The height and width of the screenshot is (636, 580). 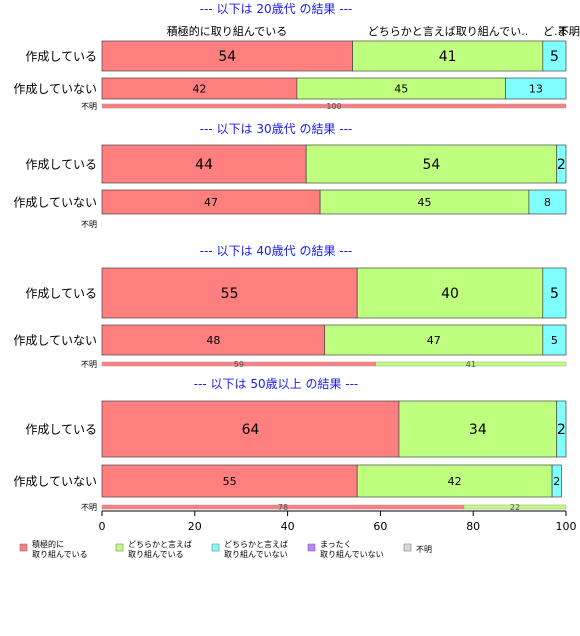 I want to click on data-label: 13, so click(x=536, y=88).